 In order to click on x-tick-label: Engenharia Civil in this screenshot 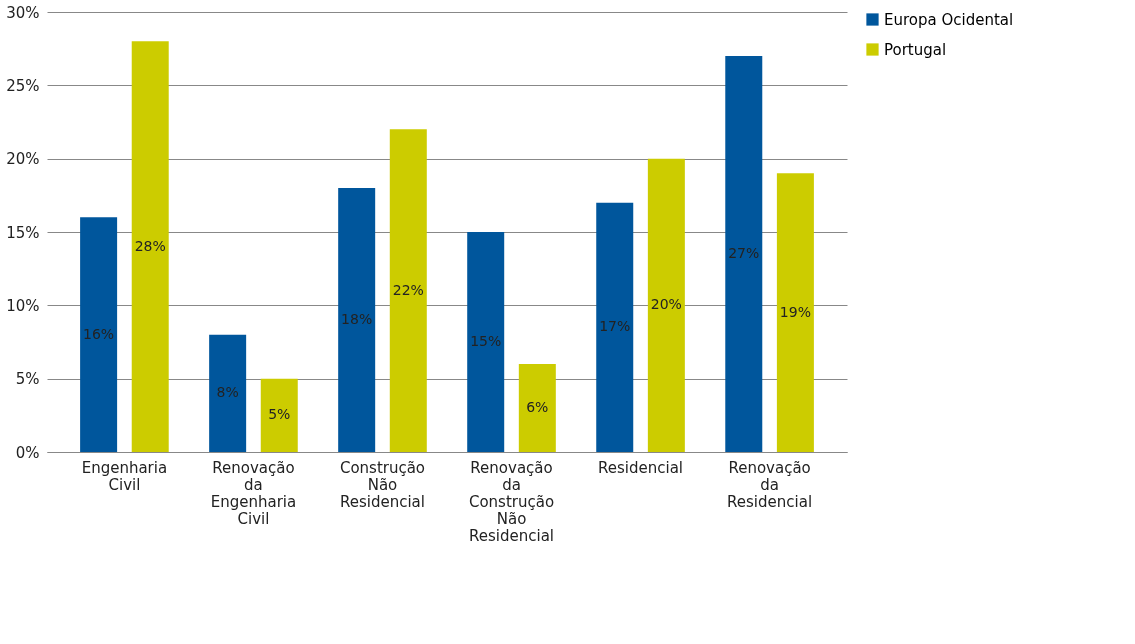, I will do `click(124, 476)`.